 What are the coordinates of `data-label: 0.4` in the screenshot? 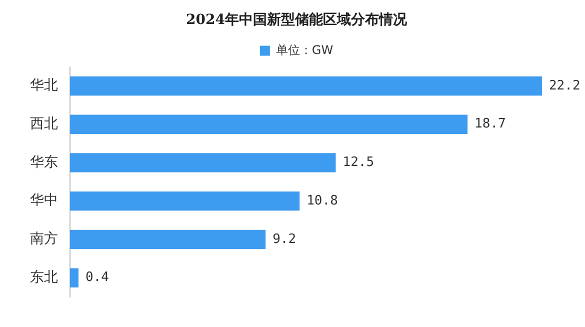 It's located at (98, 278).